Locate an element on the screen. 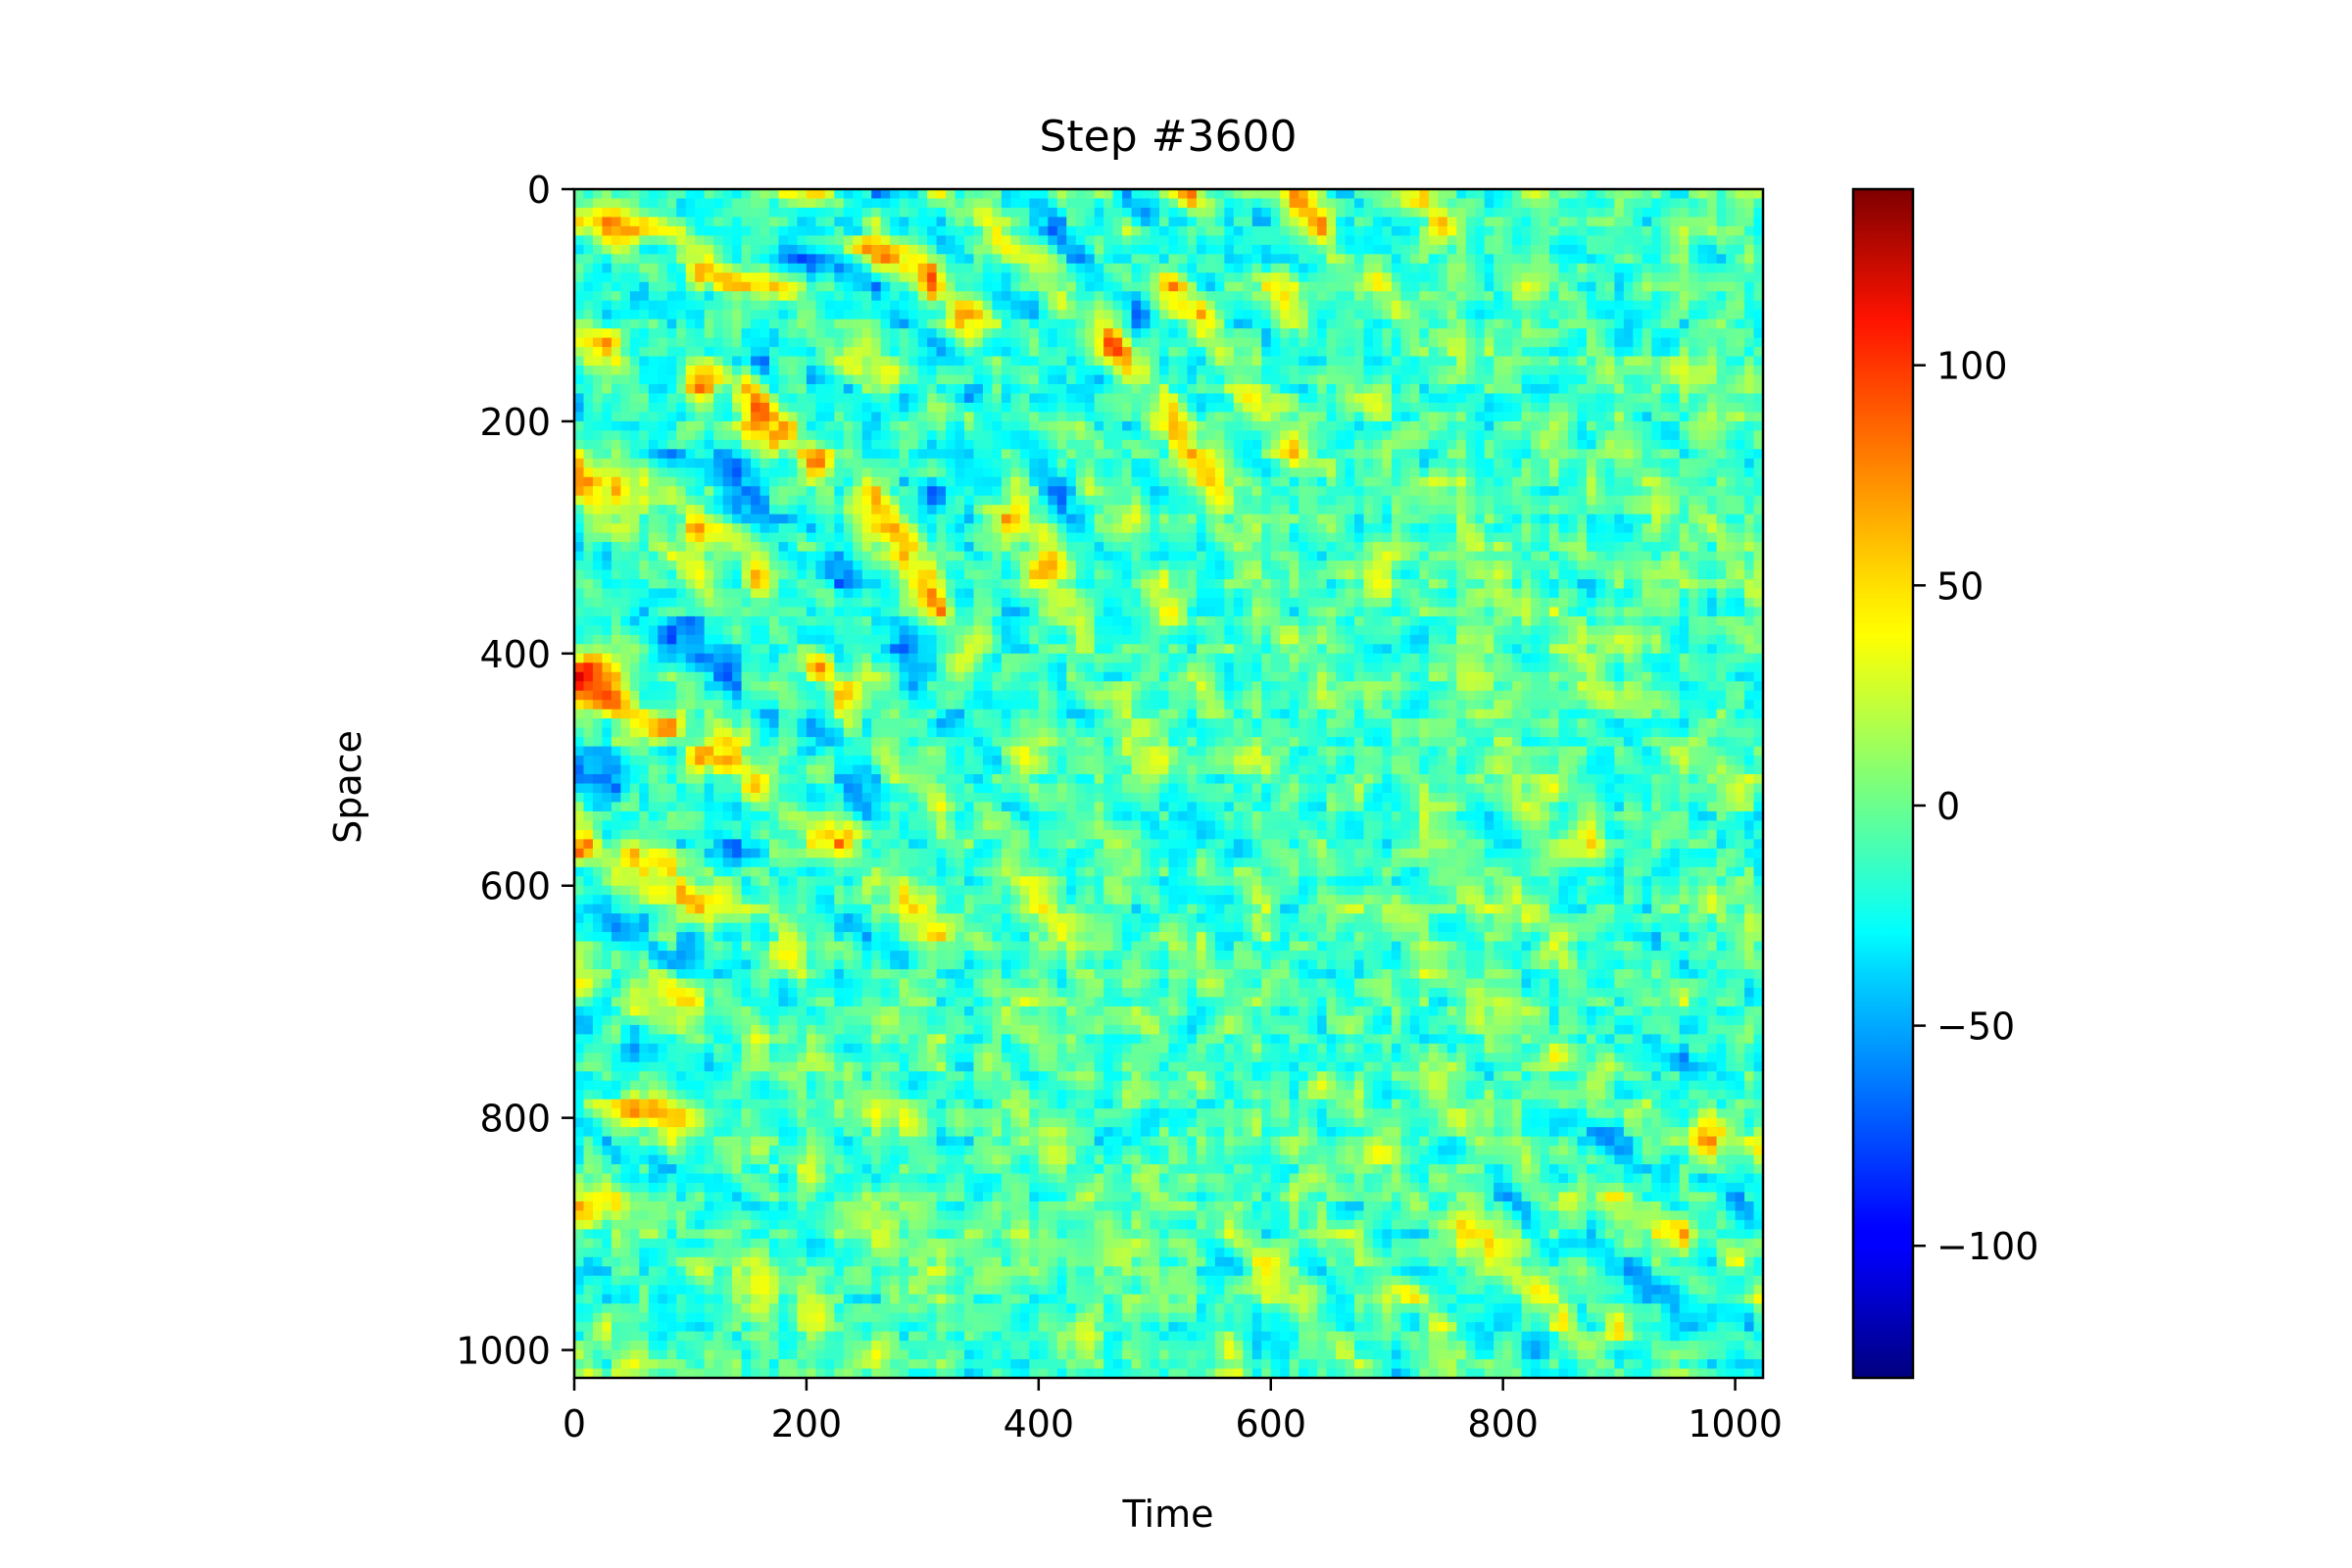 This screenshot has height=1568, width=2352. colorbar-tick-label: 0 is located at coordinates (1948, 806).